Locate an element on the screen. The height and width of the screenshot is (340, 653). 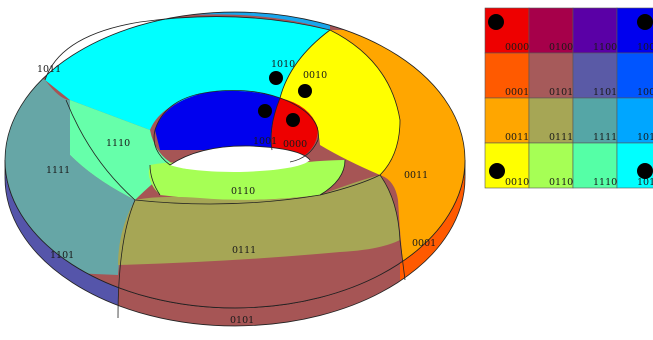
label-1110: 1110 is located at coordinates (118, 143).